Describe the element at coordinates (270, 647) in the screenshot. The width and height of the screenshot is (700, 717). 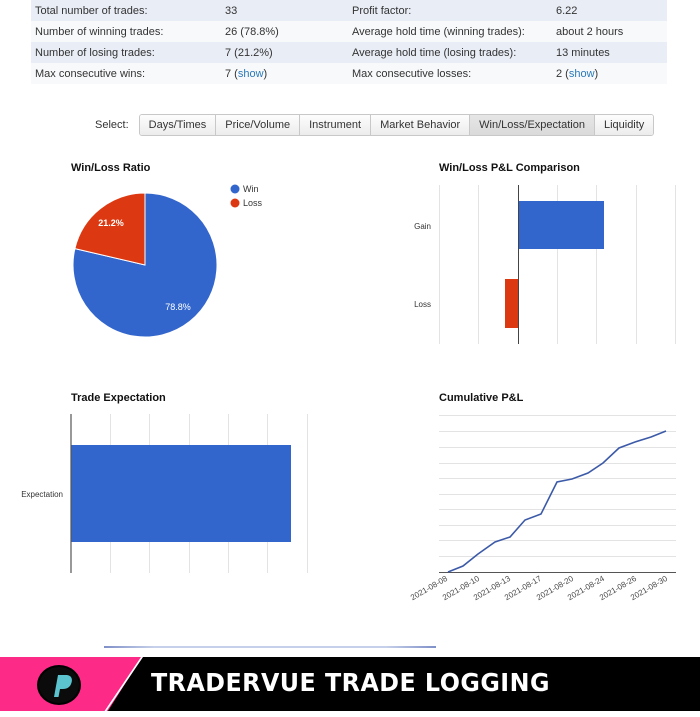
I see `horizontal-scrollbar` at that location.